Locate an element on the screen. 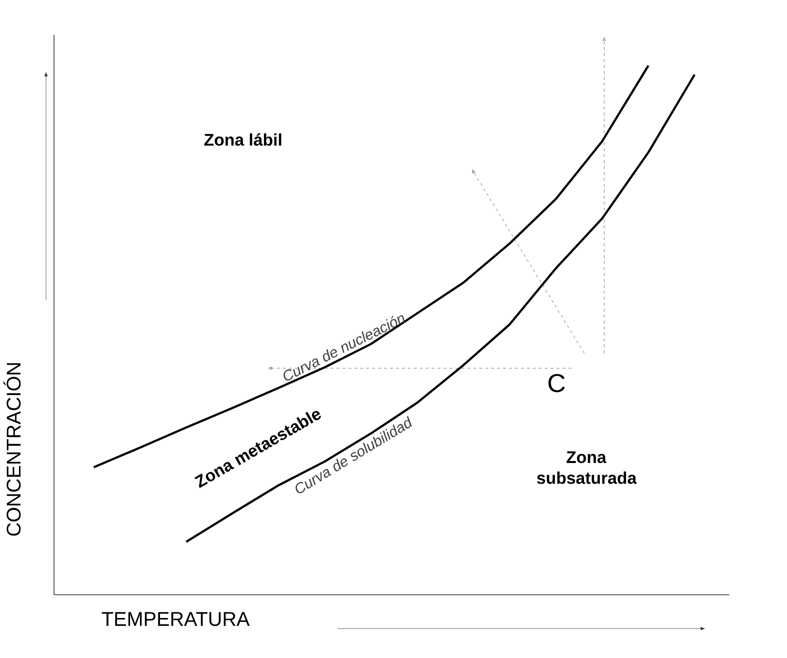 This screenshot has height=658, width=787. y-axis-title: CONCENTRACIÓN is located at coordinates (12, 449).